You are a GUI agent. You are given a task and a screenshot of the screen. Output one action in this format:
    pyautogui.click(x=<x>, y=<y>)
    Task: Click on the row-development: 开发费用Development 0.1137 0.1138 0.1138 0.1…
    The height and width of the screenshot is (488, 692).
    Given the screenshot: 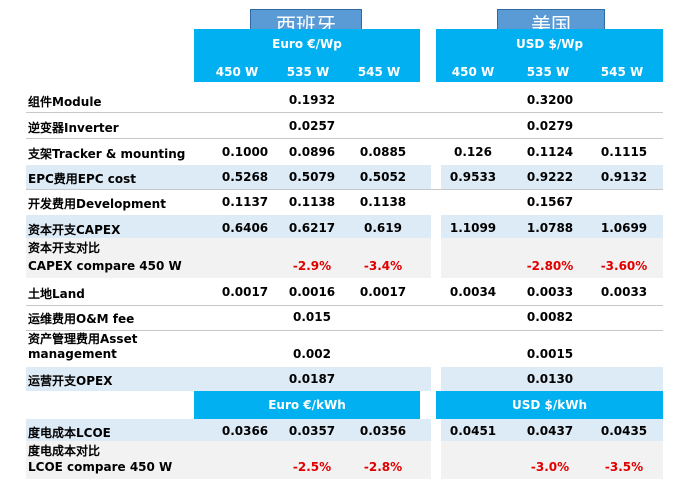 What is the action you would take?
    pyautogui.click(x=344, y=203)
    